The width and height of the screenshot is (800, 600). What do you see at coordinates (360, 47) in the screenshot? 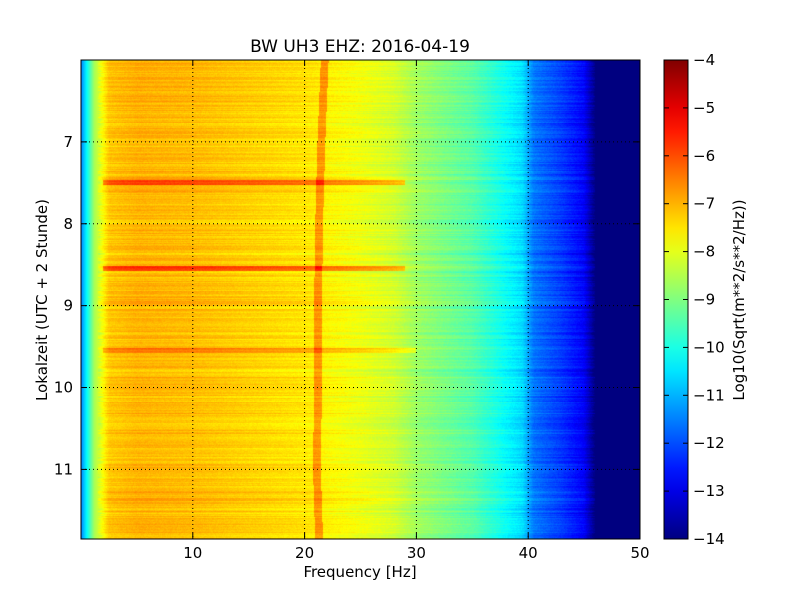
I see `chart-title: BW UH3 EHZ: 2016-04-19` at bounding box center [360, 47].